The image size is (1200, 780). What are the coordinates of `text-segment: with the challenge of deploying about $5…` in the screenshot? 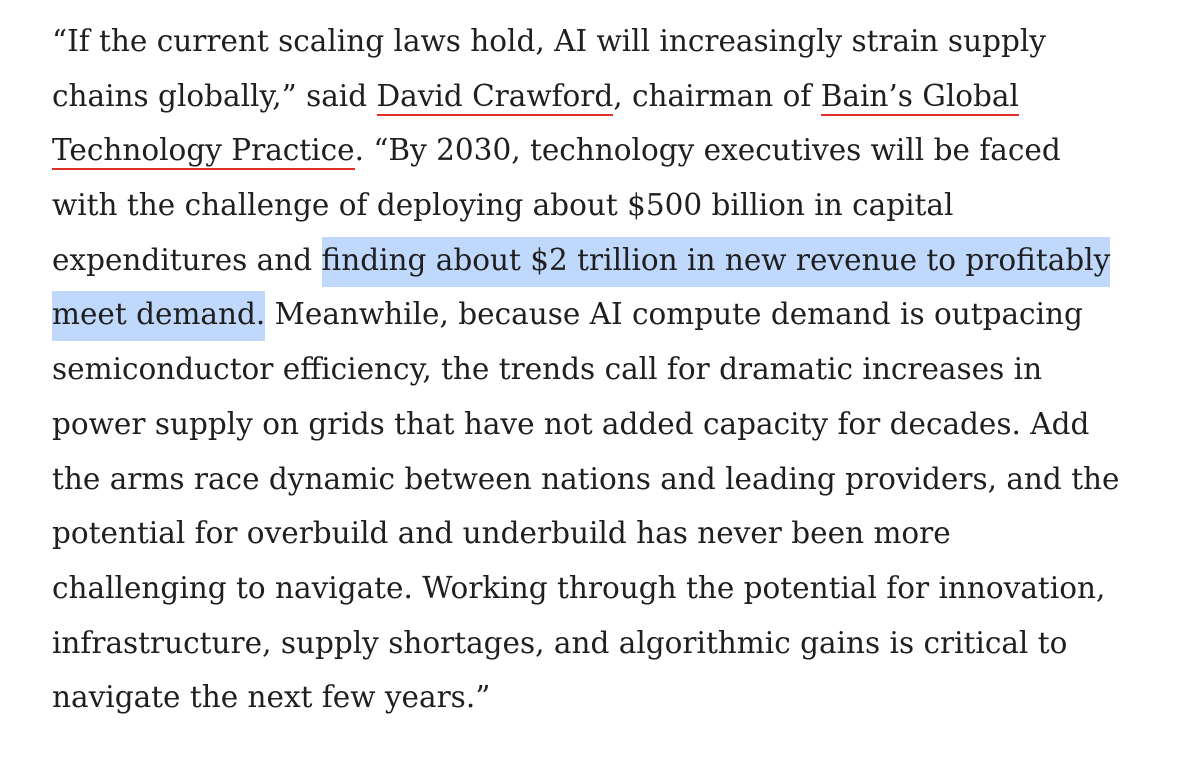 It's located at (503, 205).